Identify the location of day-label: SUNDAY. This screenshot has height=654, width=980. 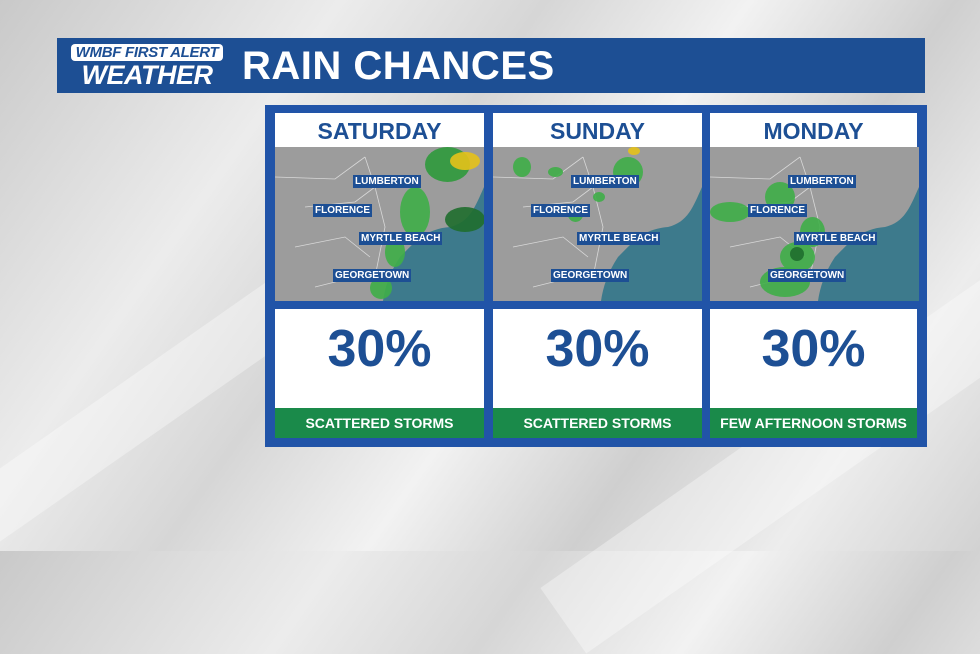
(597, 130).